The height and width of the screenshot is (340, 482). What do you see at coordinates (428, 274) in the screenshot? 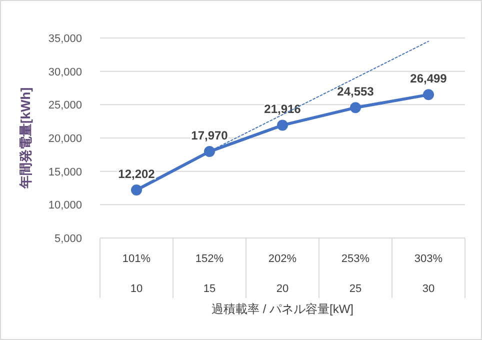
I see `category-label: 303% 30` at bounding box center [428, 274].